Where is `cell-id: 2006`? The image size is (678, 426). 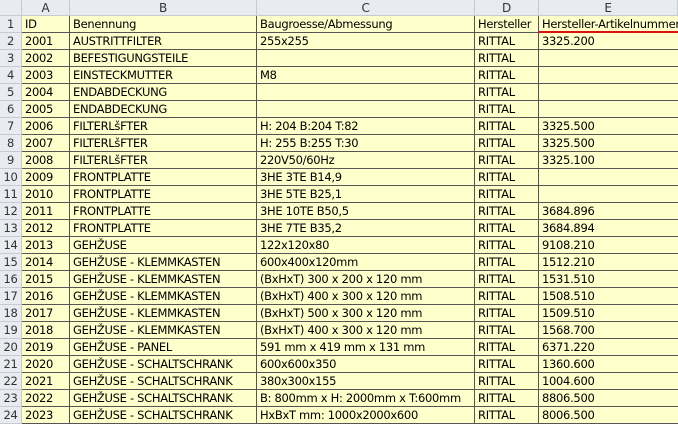 cell-id: 2006 is located at coordinates (46, 126).